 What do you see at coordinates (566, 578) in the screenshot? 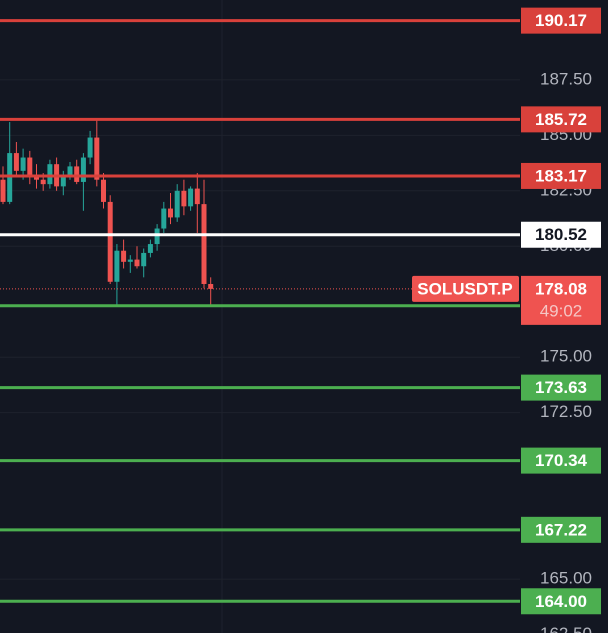
I see `y-tick-label: 165.00` at bounding box center [566, 578].